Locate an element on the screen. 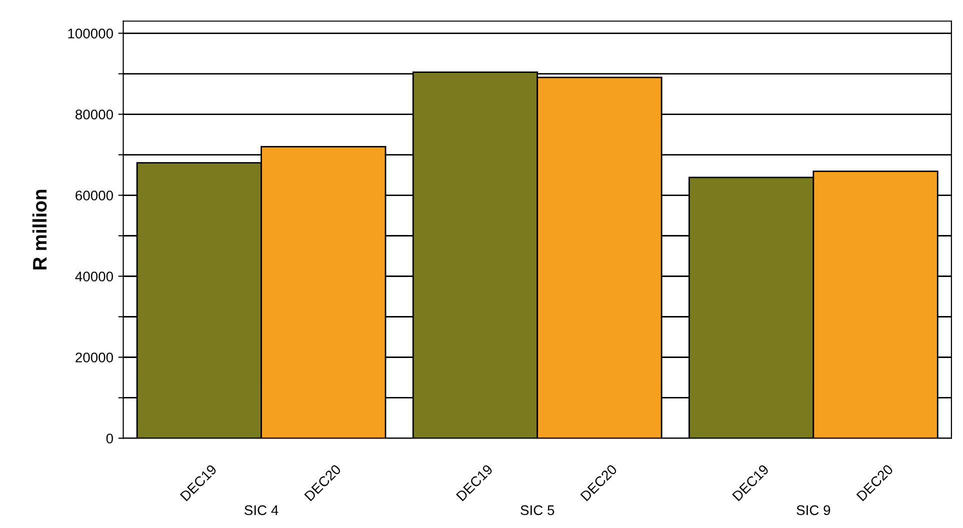 The width and height of the screenshot is (963, 528). y-tick-label: 20000 is located at coordinates (95, 357).